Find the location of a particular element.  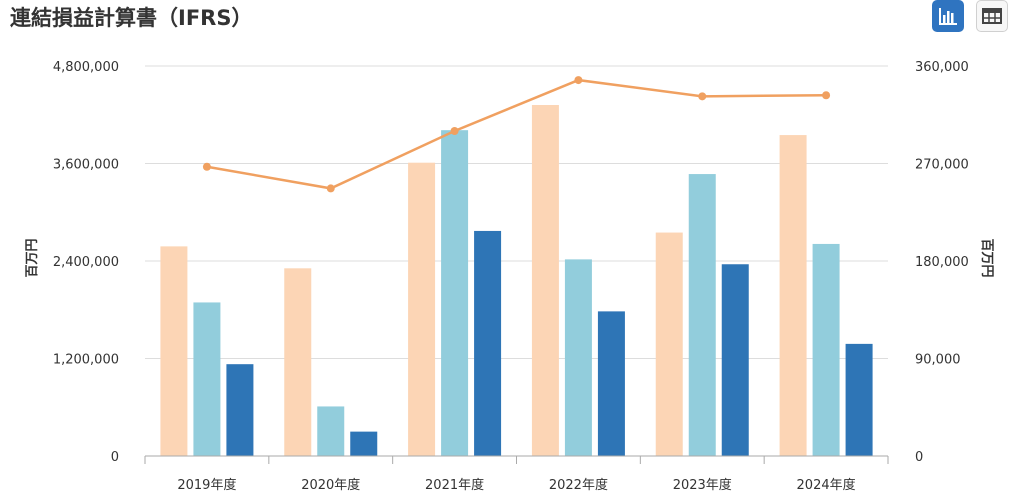

chart-view-button is located at coordinates (948, 16).